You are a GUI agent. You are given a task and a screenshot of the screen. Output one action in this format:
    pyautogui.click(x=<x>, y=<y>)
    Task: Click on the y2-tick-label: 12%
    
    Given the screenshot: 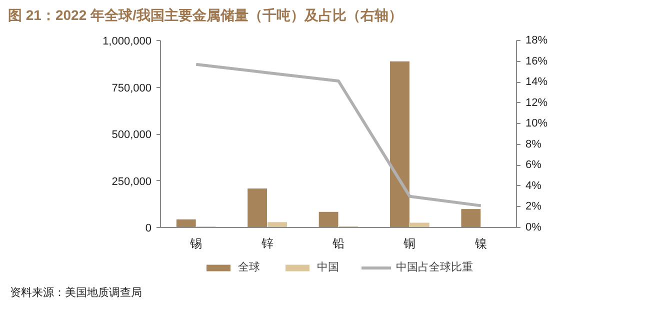 What is the action you would take?
    pyautogui.click(x=537, y=102)
    